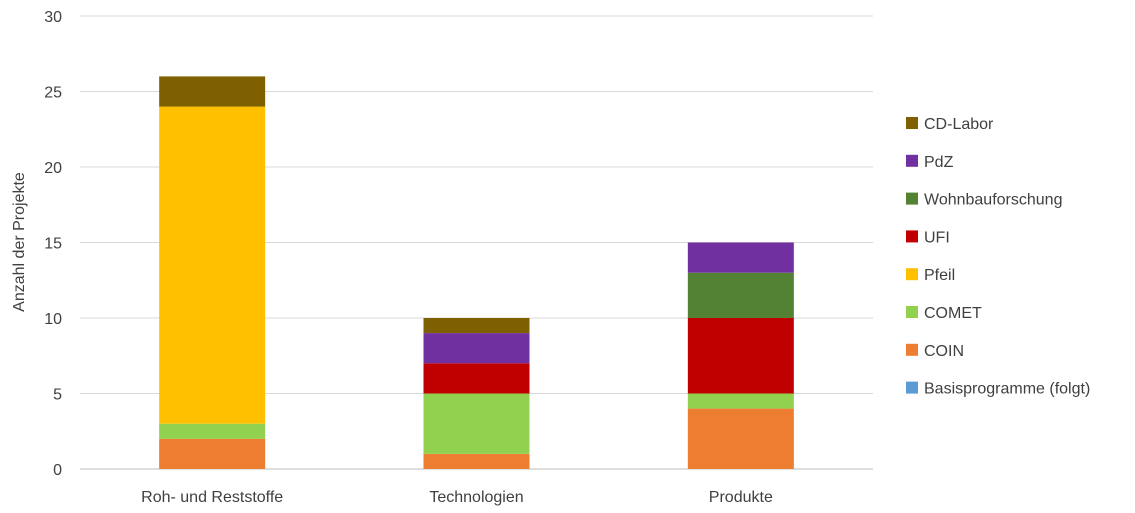 The width and height of the screenshot is (1135, 513). What do you see at coordinates (57, 470) in the screenshot?
I see `y-tick-label: 0` at bounding box center [57, 470].